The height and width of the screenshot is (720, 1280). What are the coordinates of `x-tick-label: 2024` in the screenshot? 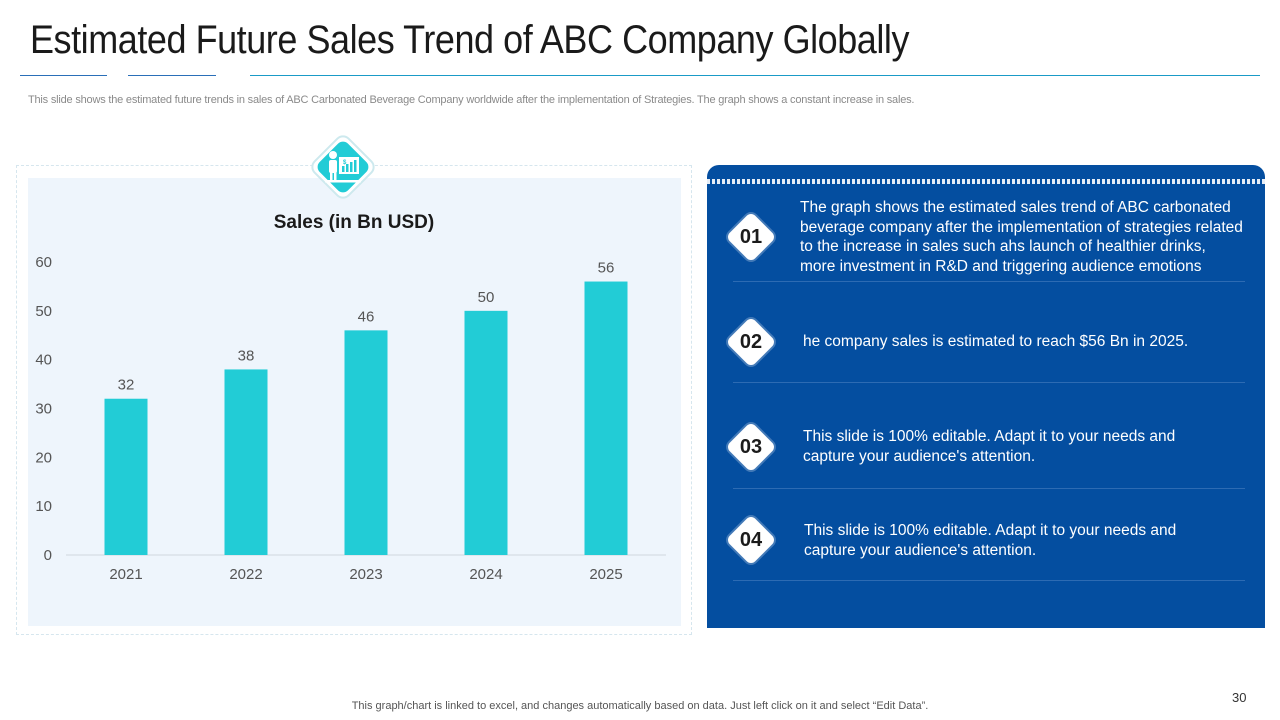 It's located at (485, 574).